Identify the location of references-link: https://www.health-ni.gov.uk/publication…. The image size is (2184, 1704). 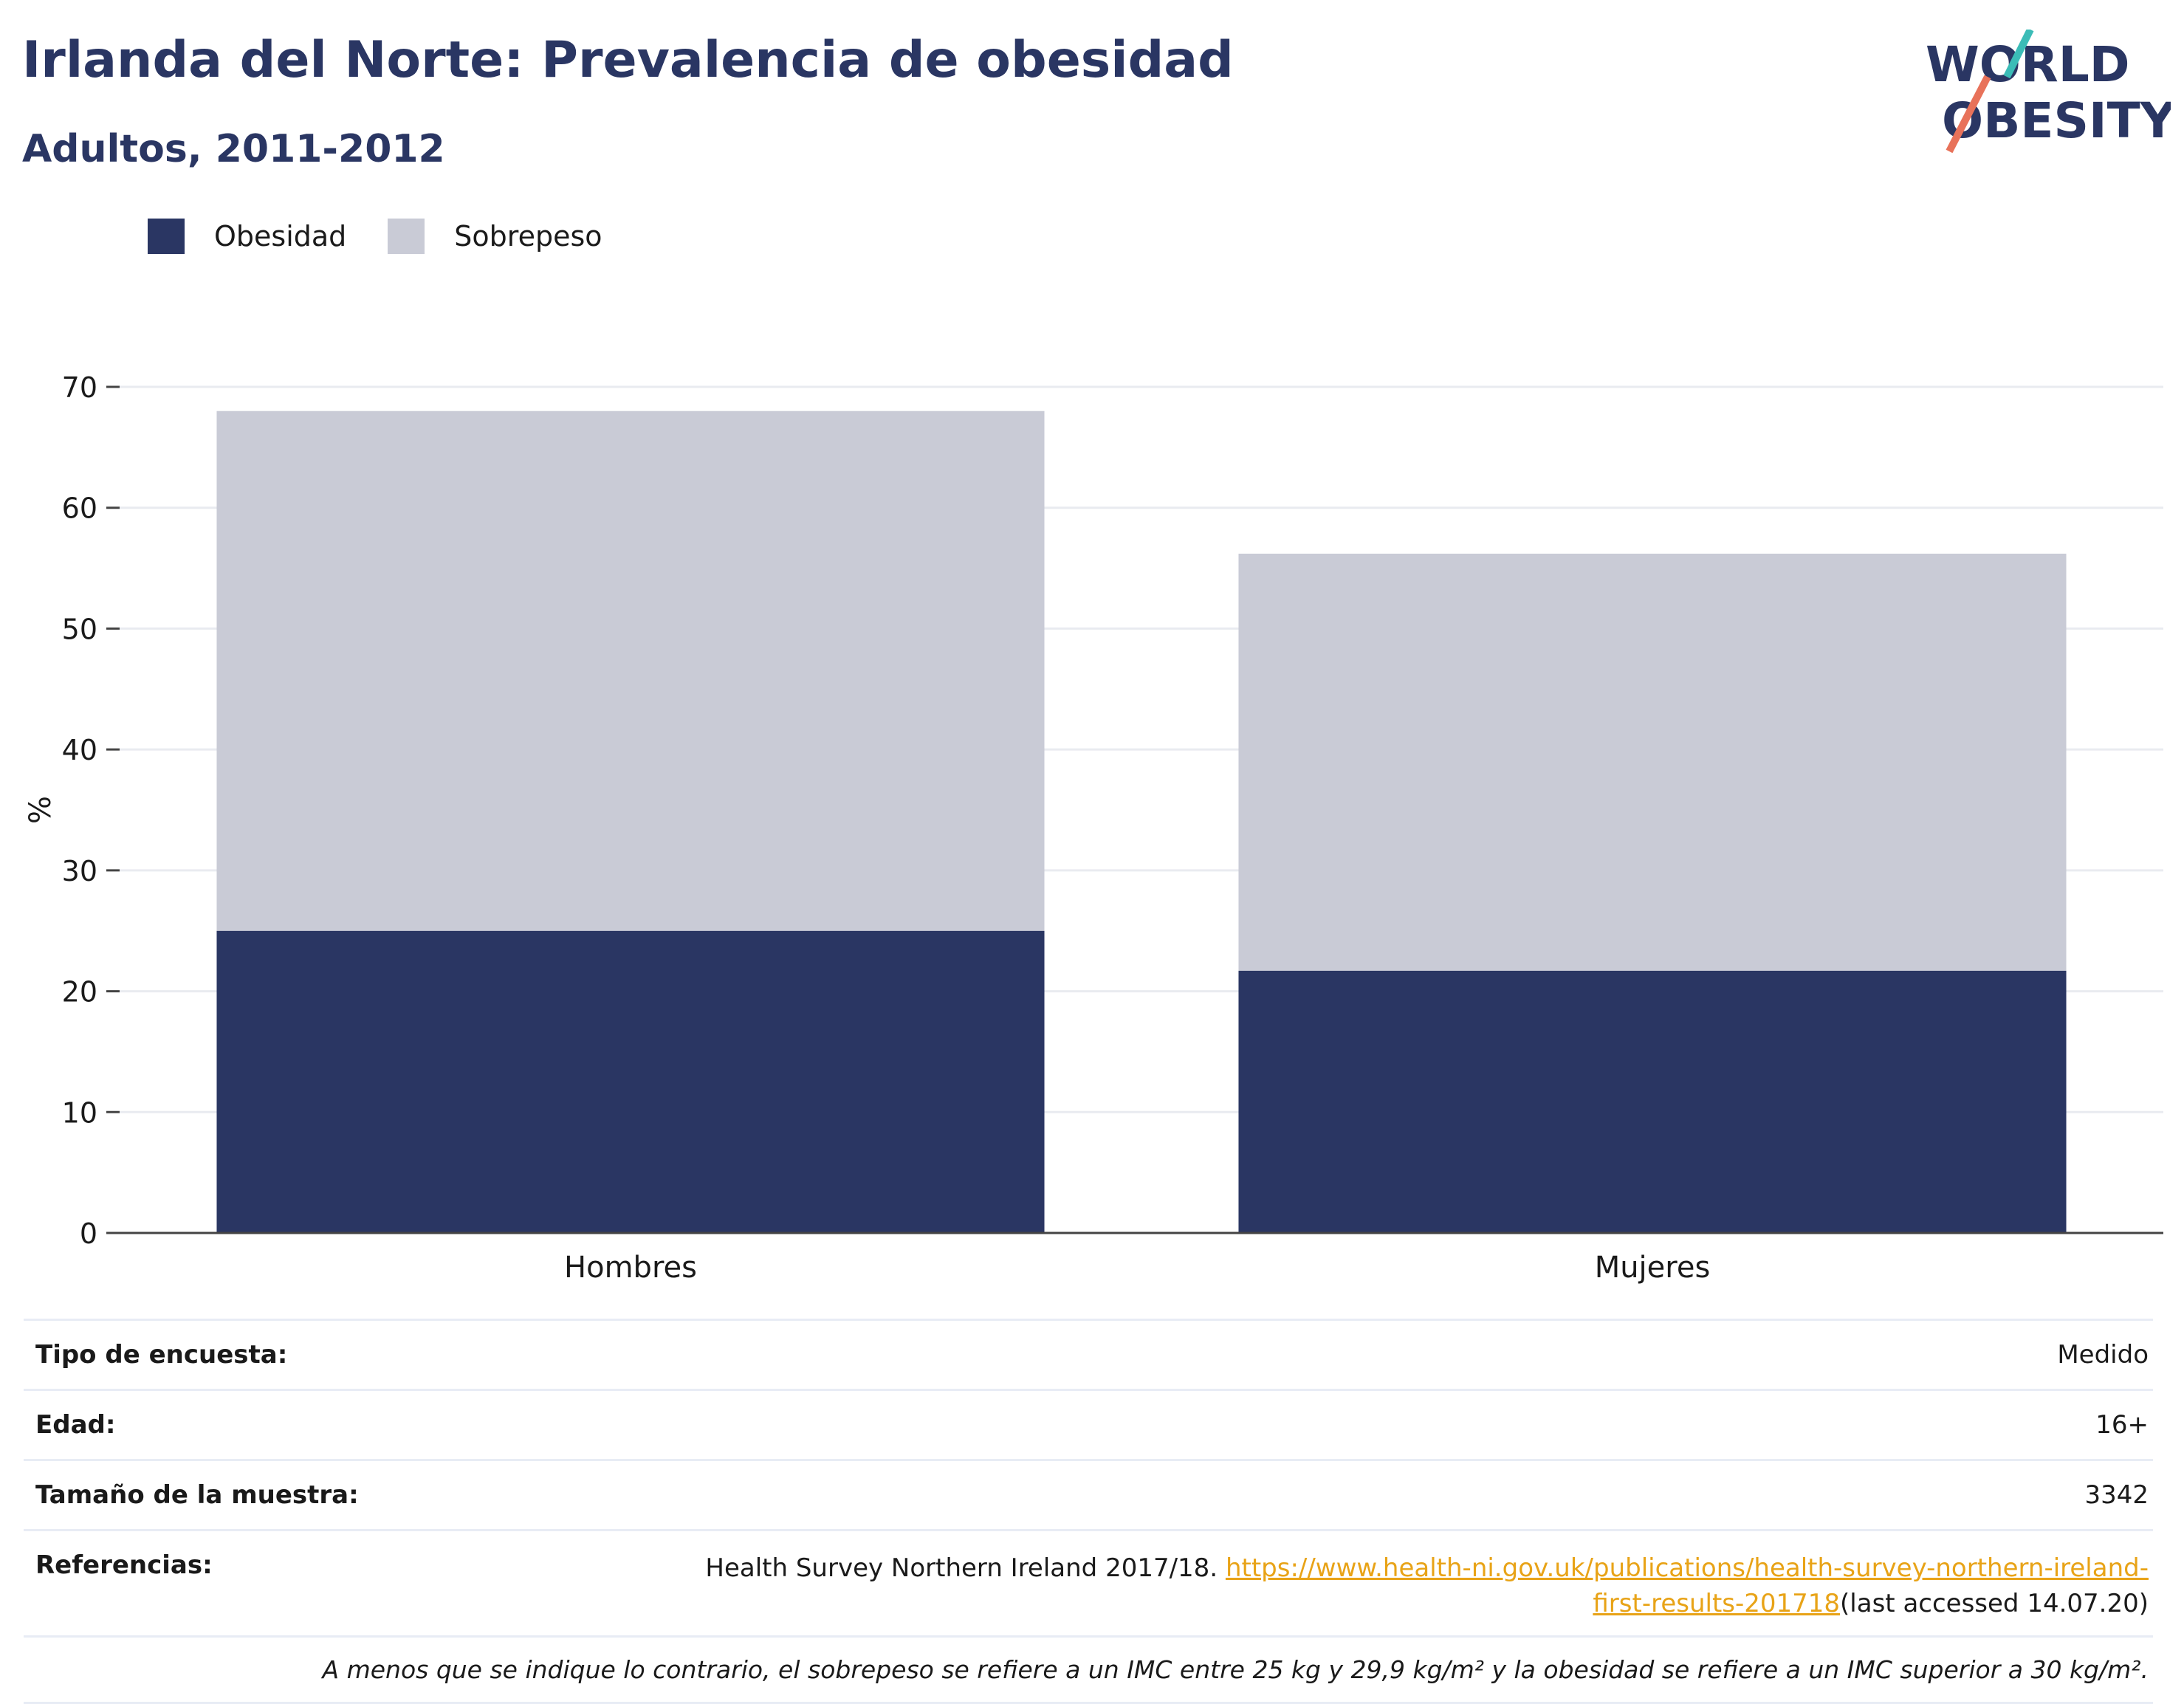
(1687, 1586).